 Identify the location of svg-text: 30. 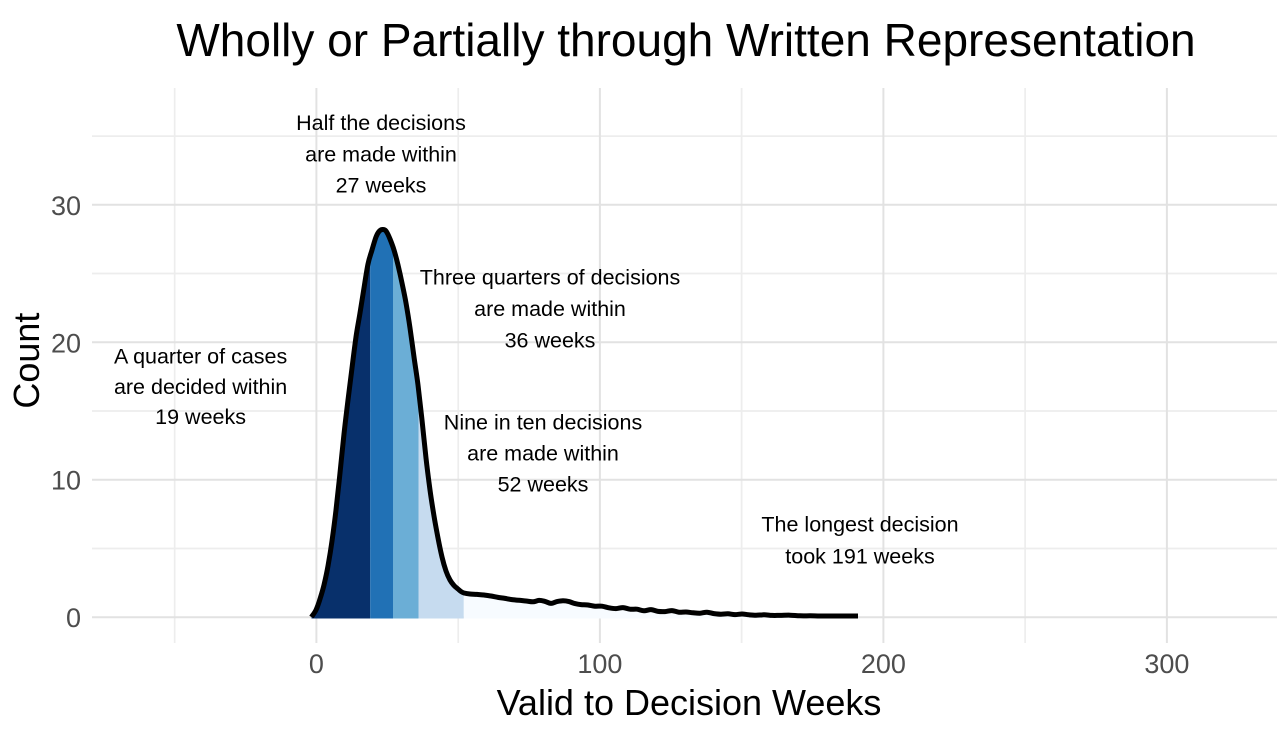
(66, 206).